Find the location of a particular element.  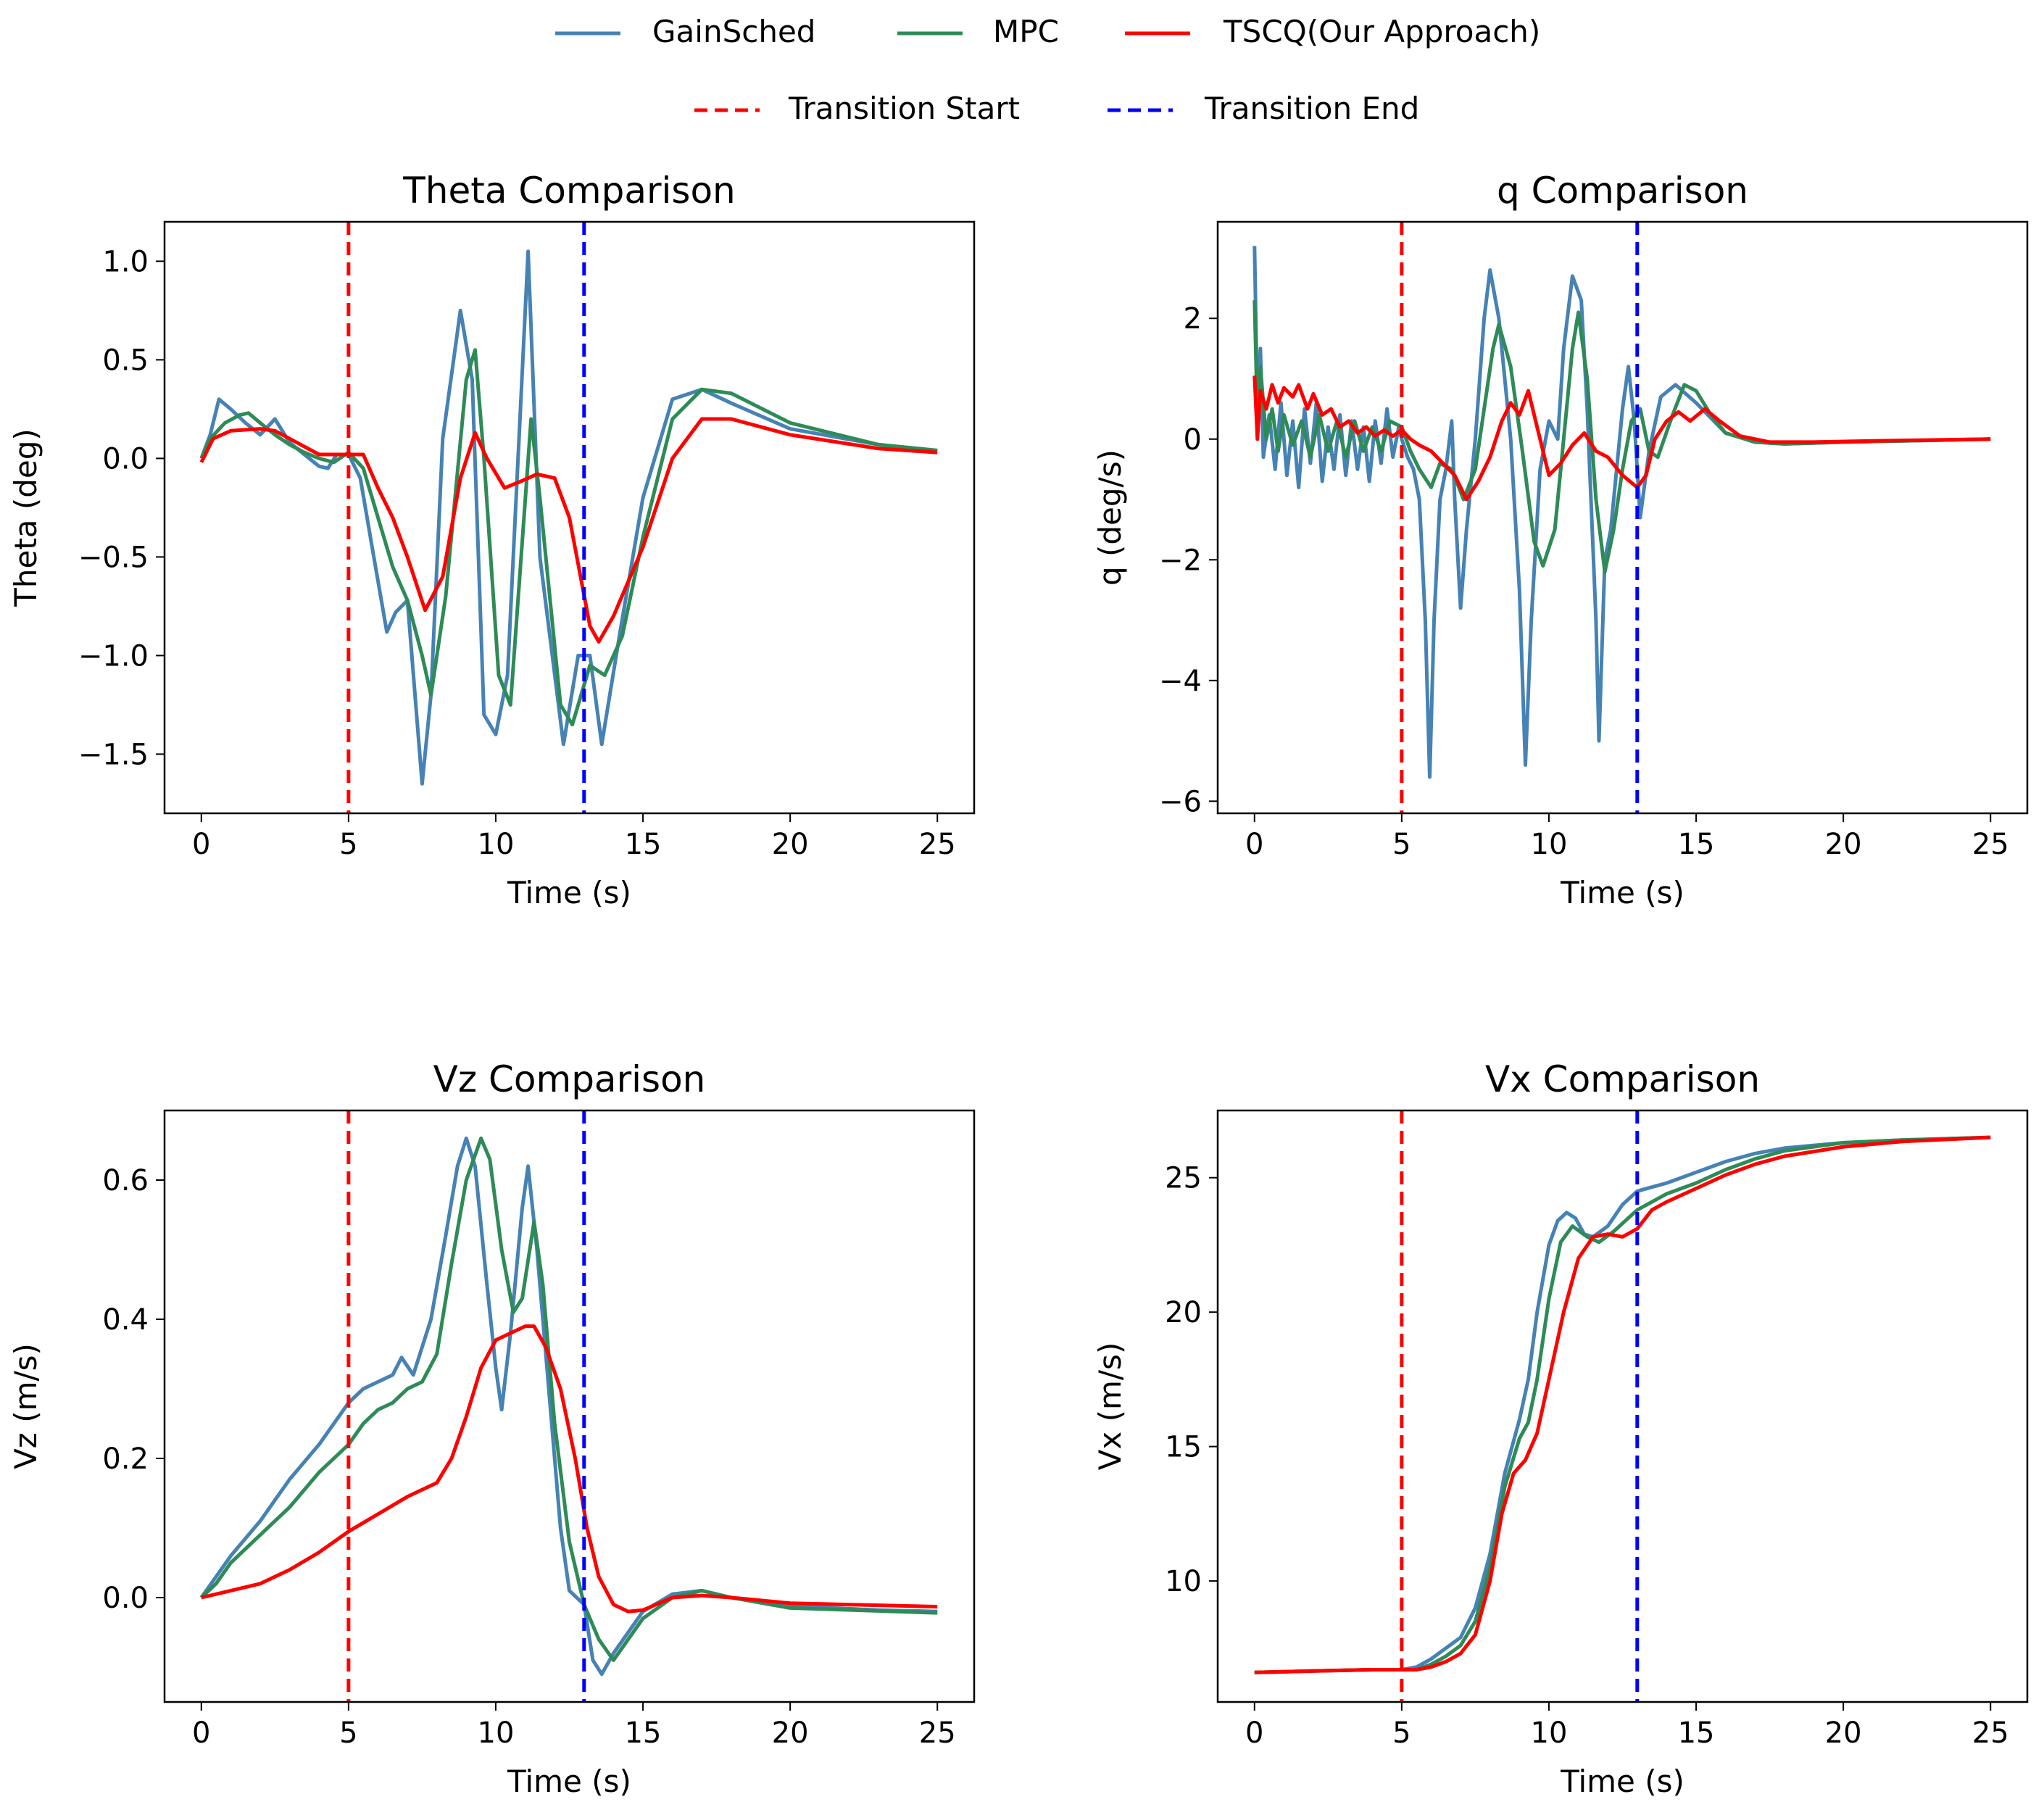

legend-item-tscq: TSCQ(Our Approach) is located at coordinates (1333, 31).